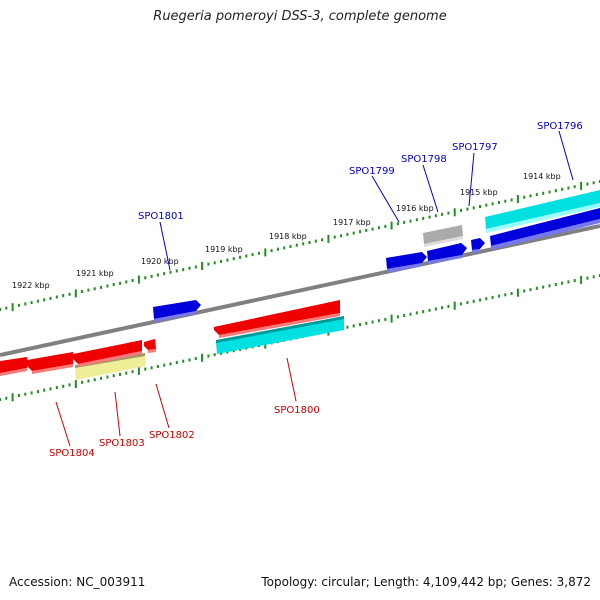 This screenshot has height=600, width=600. Describe the element at coordinates (50, 363) in the screenshot. I see `gene-SPO1803` at that location.